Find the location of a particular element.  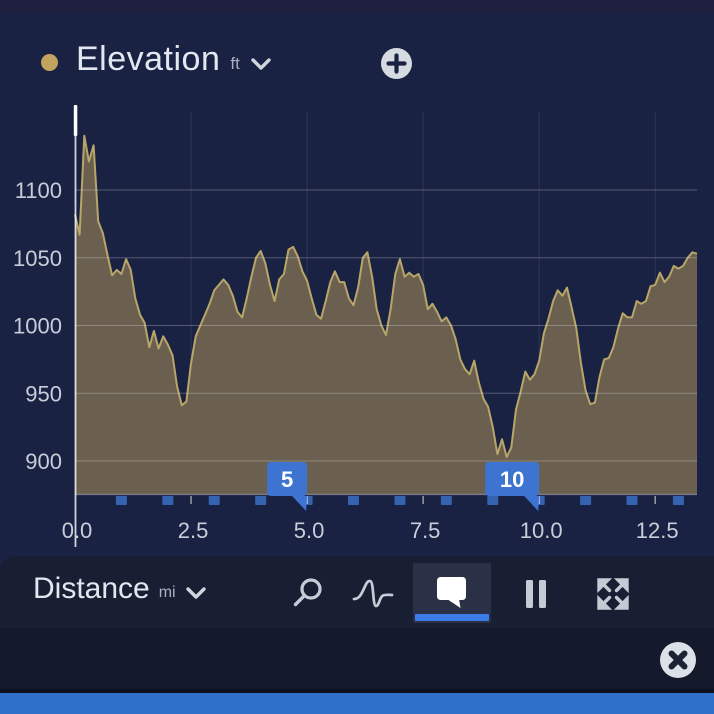

tooltip-tool-button is located at coordinates (452, 593).